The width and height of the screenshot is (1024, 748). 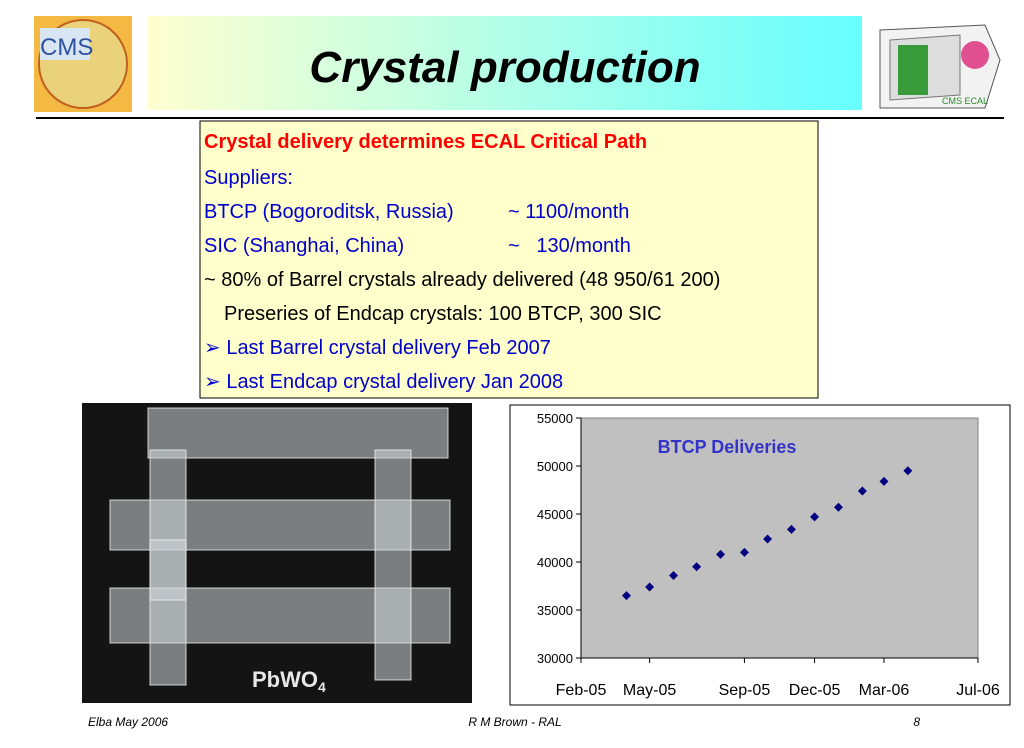 I want to click on x-tick-label: Feb-05, so click(x=581, y=690).